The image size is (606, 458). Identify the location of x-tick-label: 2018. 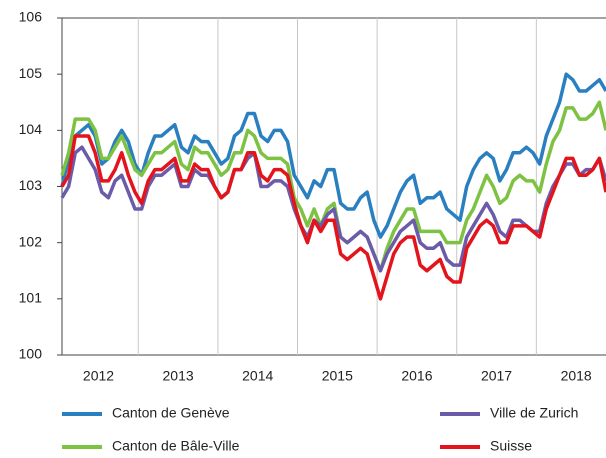
(576, 376).